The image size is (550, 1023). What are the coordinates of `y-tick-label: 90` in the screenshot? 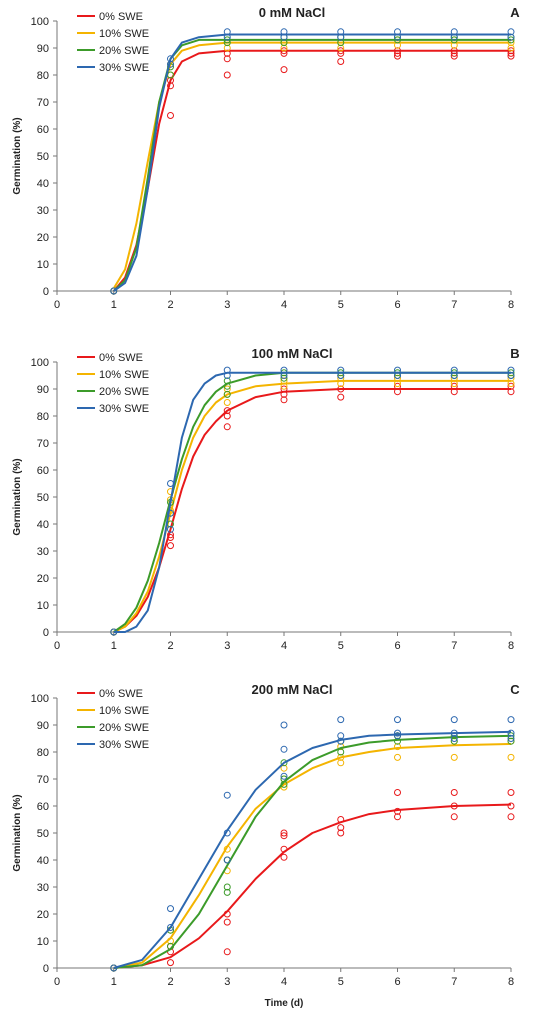 It's located at (43, 390).